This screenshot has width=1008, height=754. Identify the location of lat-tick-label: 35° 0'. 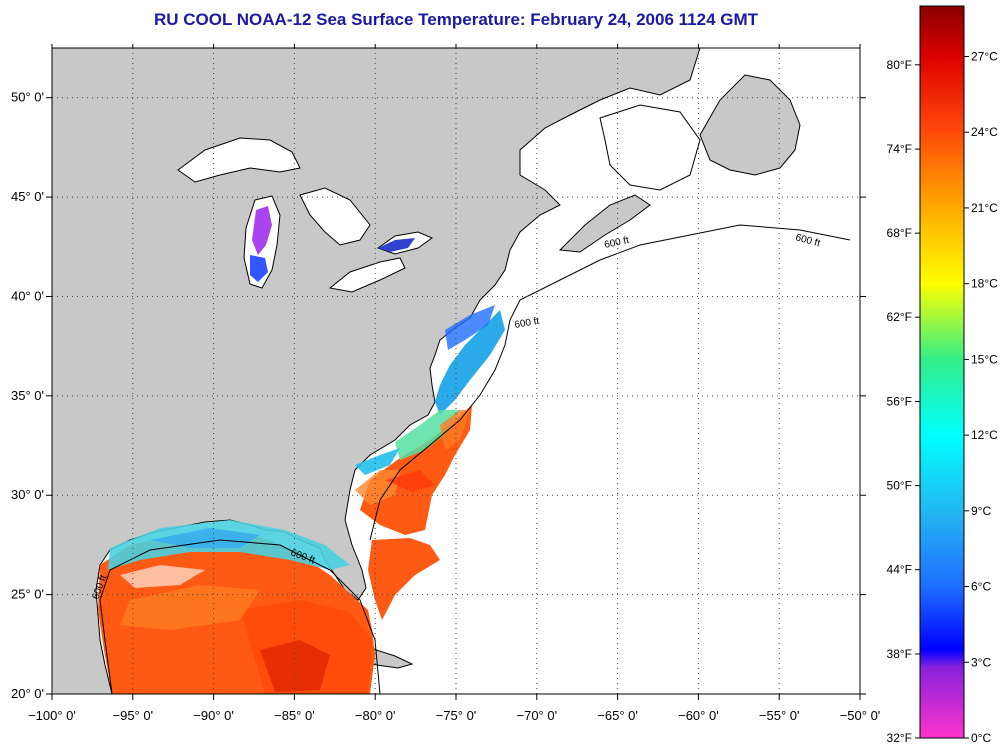
(27, 395).